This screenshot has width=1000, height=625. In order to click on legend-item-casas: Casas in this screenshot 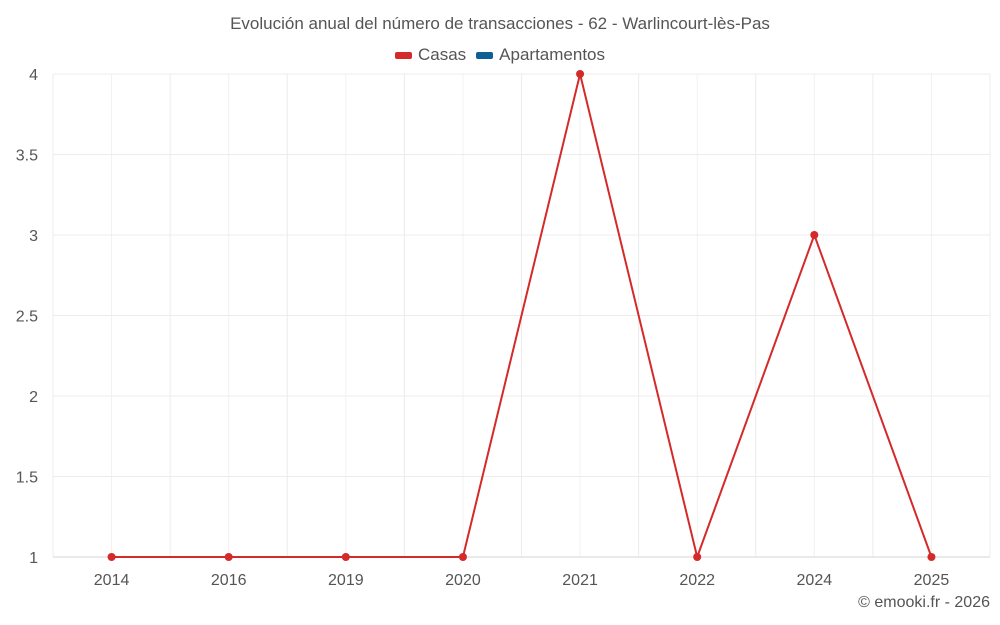, I will do `click(430, 55)`.